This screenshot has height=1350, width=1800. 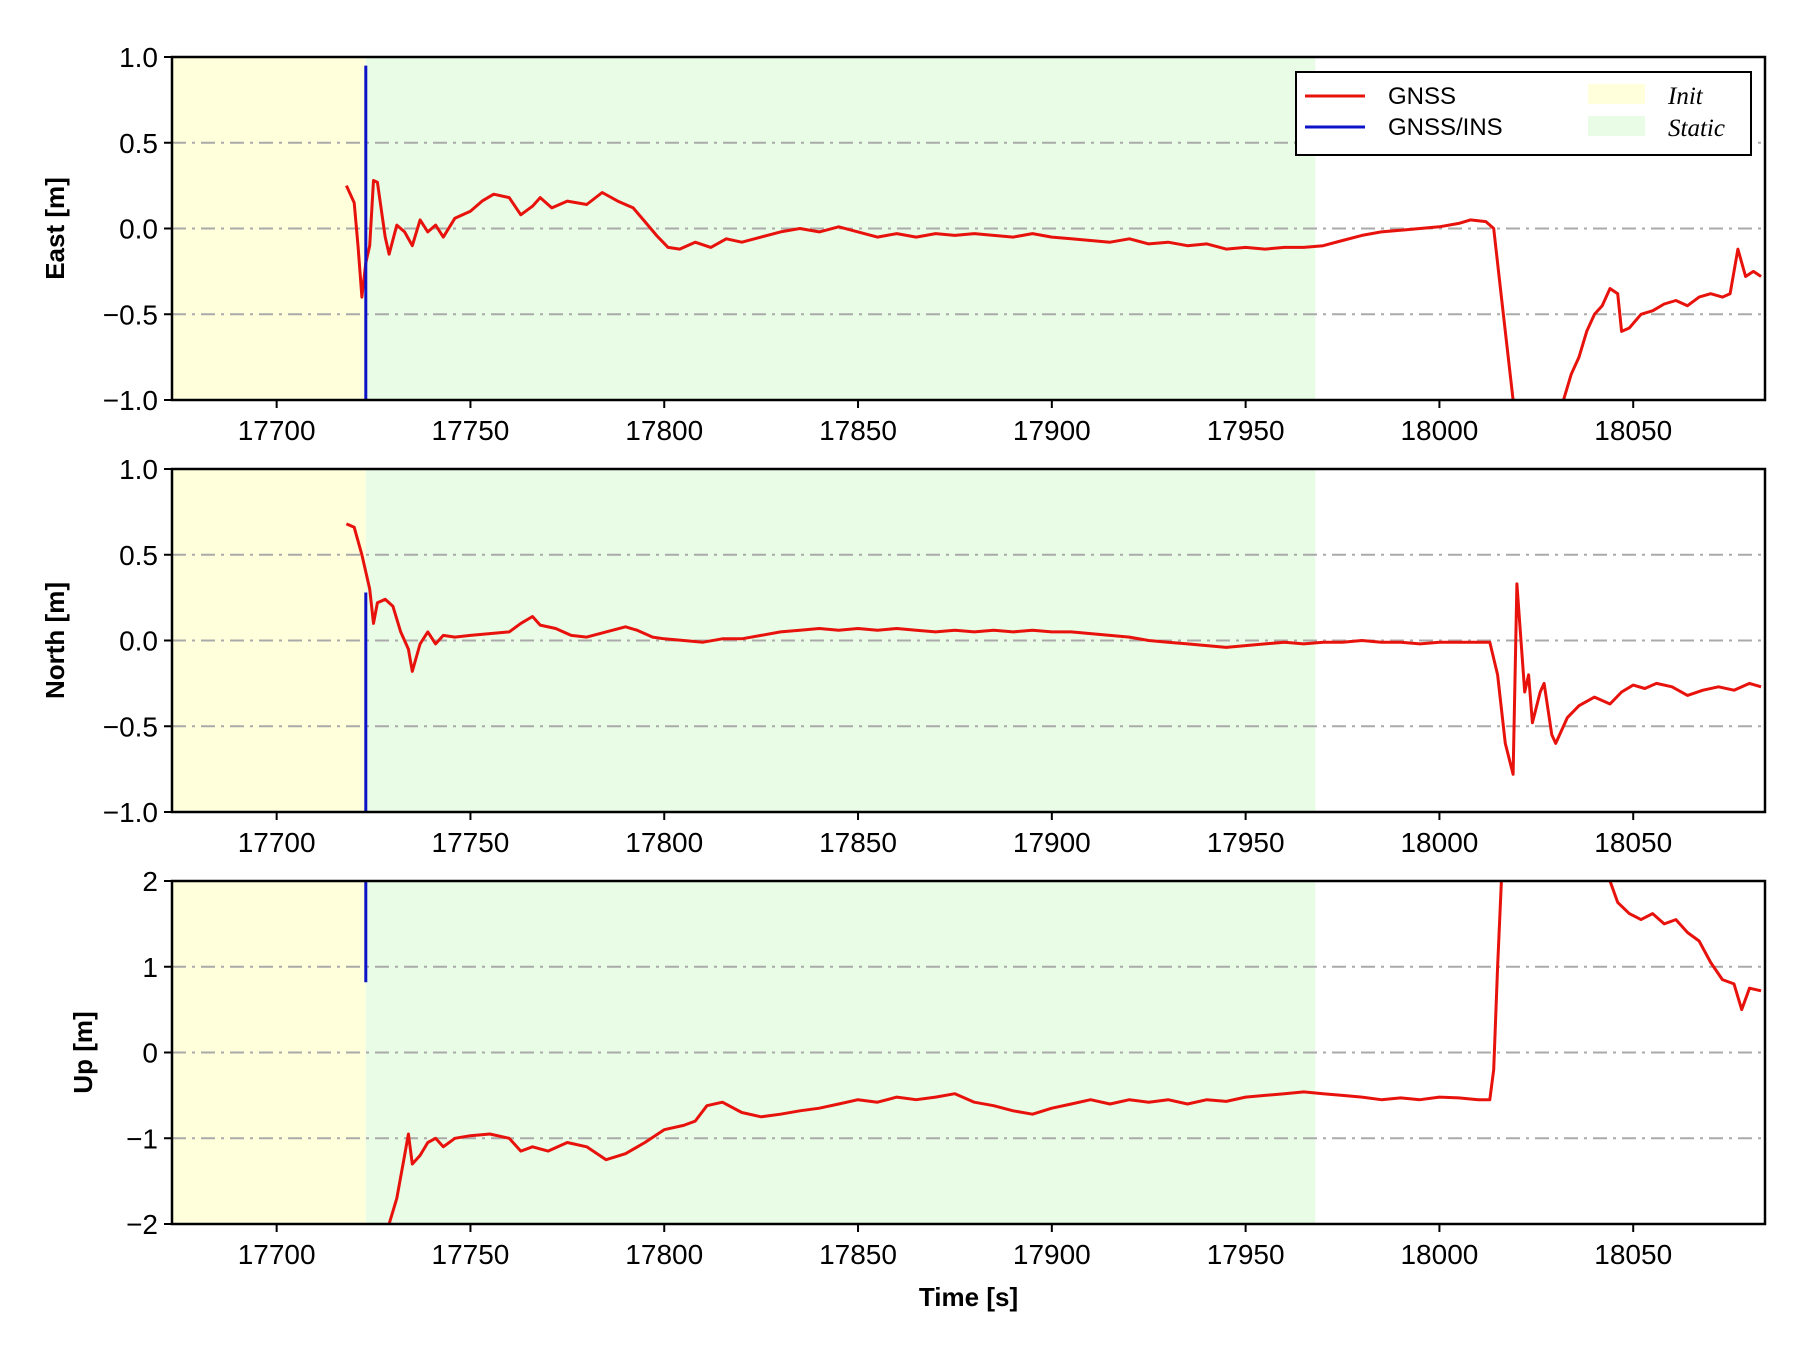 What do you see at coordinates (1685, 96) in the screenshot?
I see `legend-init-label: Init` at bounding box center [1685, 96].